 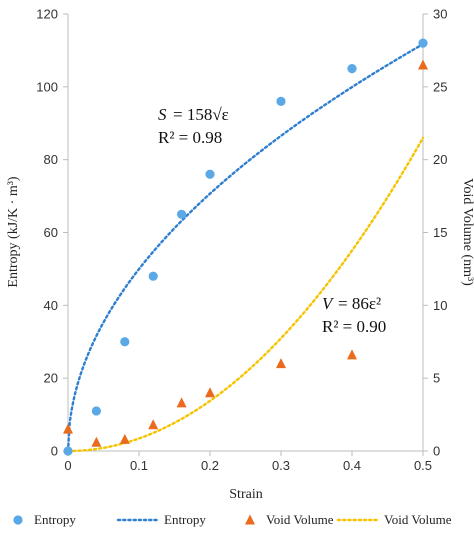 I want to click on void-equation-rhs: = 86ε², so click(x=359, y=303).